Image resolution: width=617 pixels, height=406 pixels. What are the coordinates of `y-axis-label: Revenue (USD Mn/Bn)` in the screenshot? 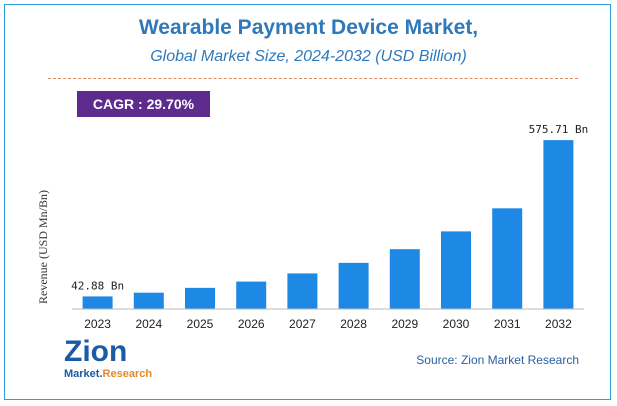 It's located at (43, 247).